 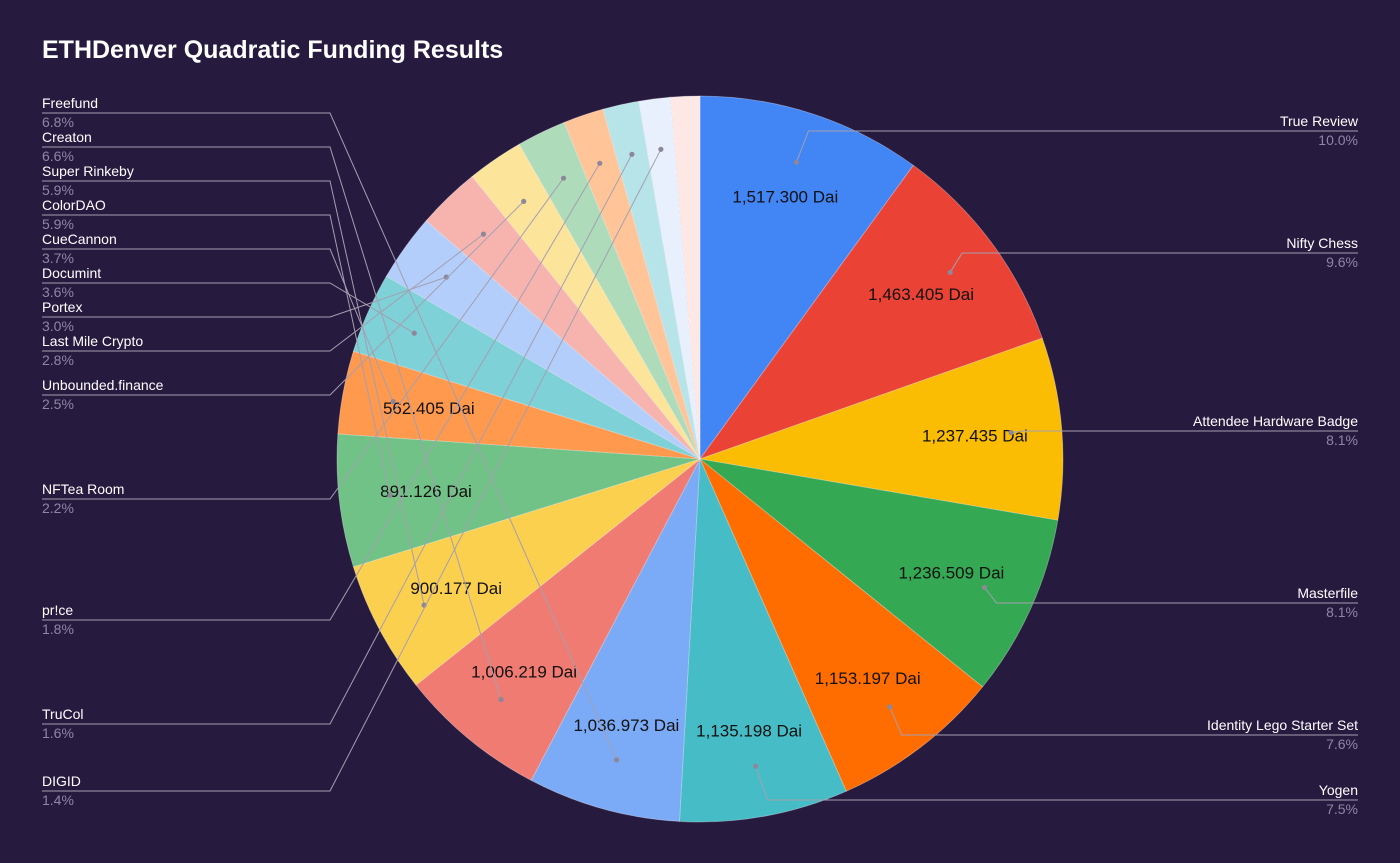 I want to click on slice-percent-nftea-room: 2.2%, so click(x=58, y=508).